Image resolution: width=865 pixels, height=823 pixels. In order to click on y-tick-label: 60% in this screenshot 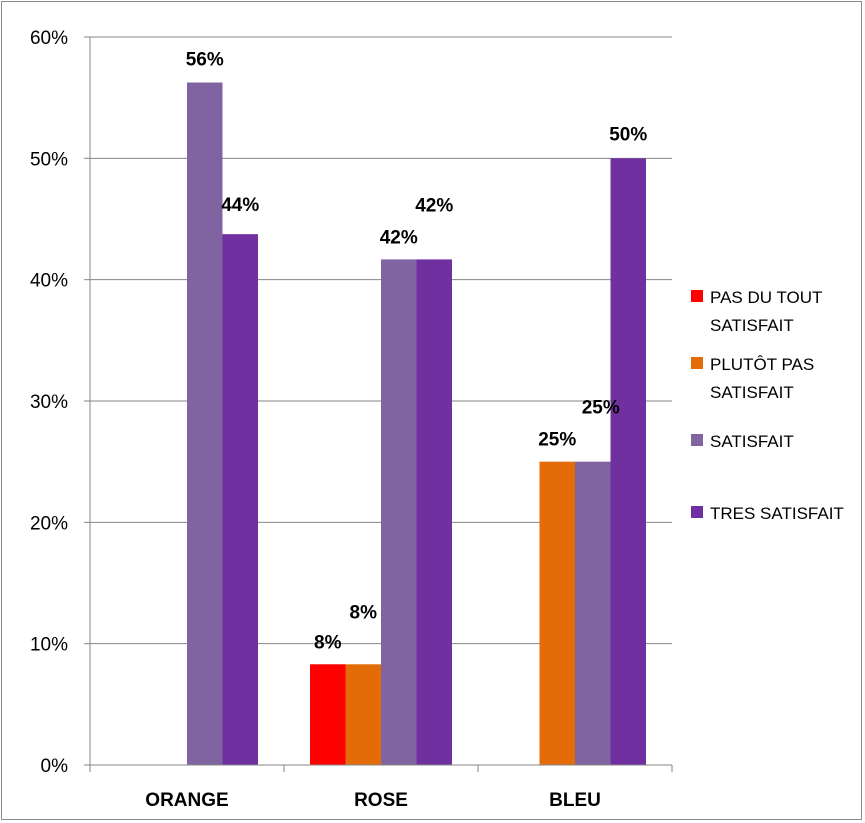, I will do `click(49, 38)`.